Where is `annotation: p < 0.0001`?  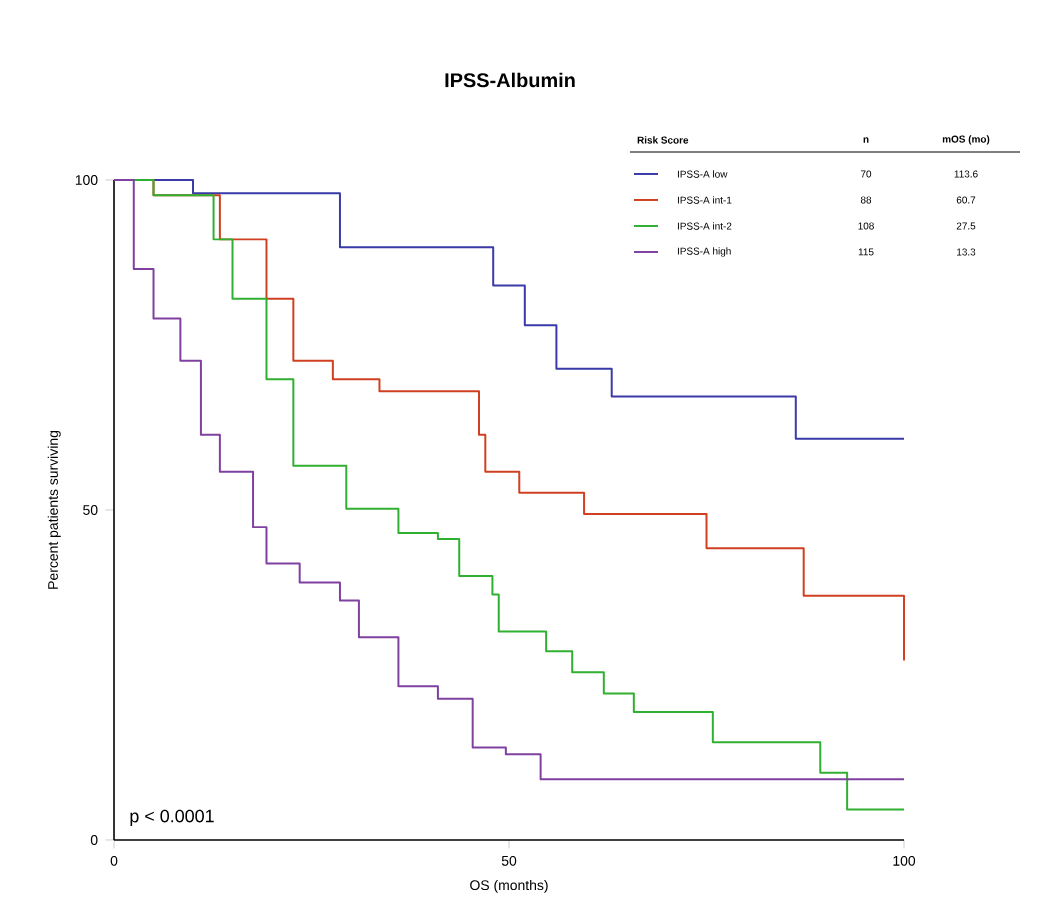 annotation: p < 0.0001 is located at coordinates (172, 817).